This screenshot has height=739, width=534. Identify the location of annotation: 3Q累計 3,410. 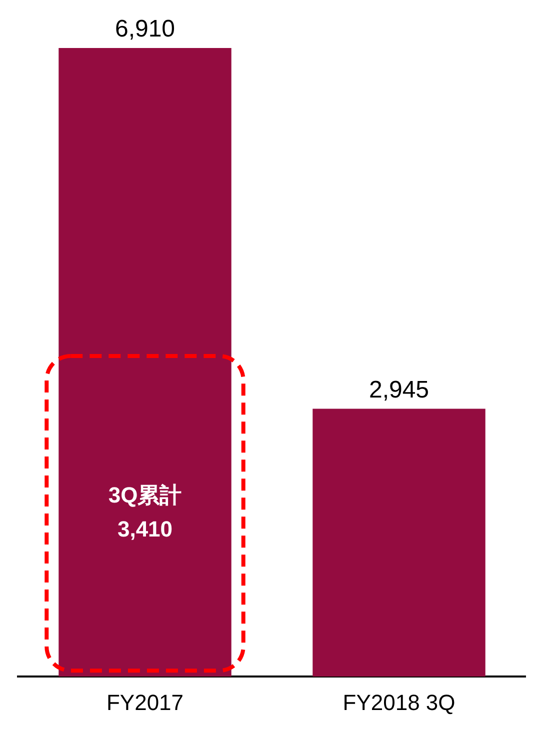
(145, 512).